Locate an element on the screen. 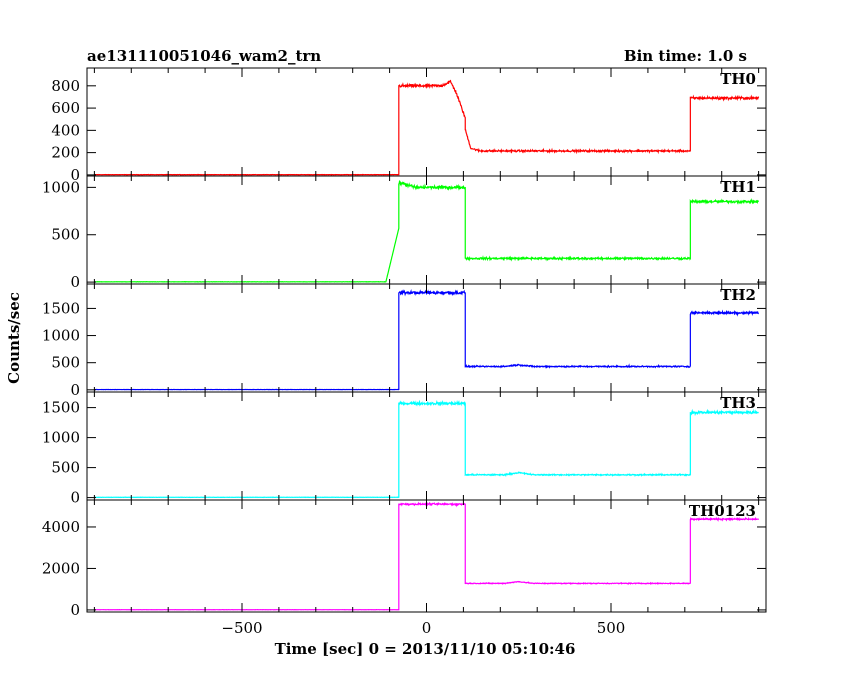  y-tick-label: 2000 is located at coordinates (61, 568).